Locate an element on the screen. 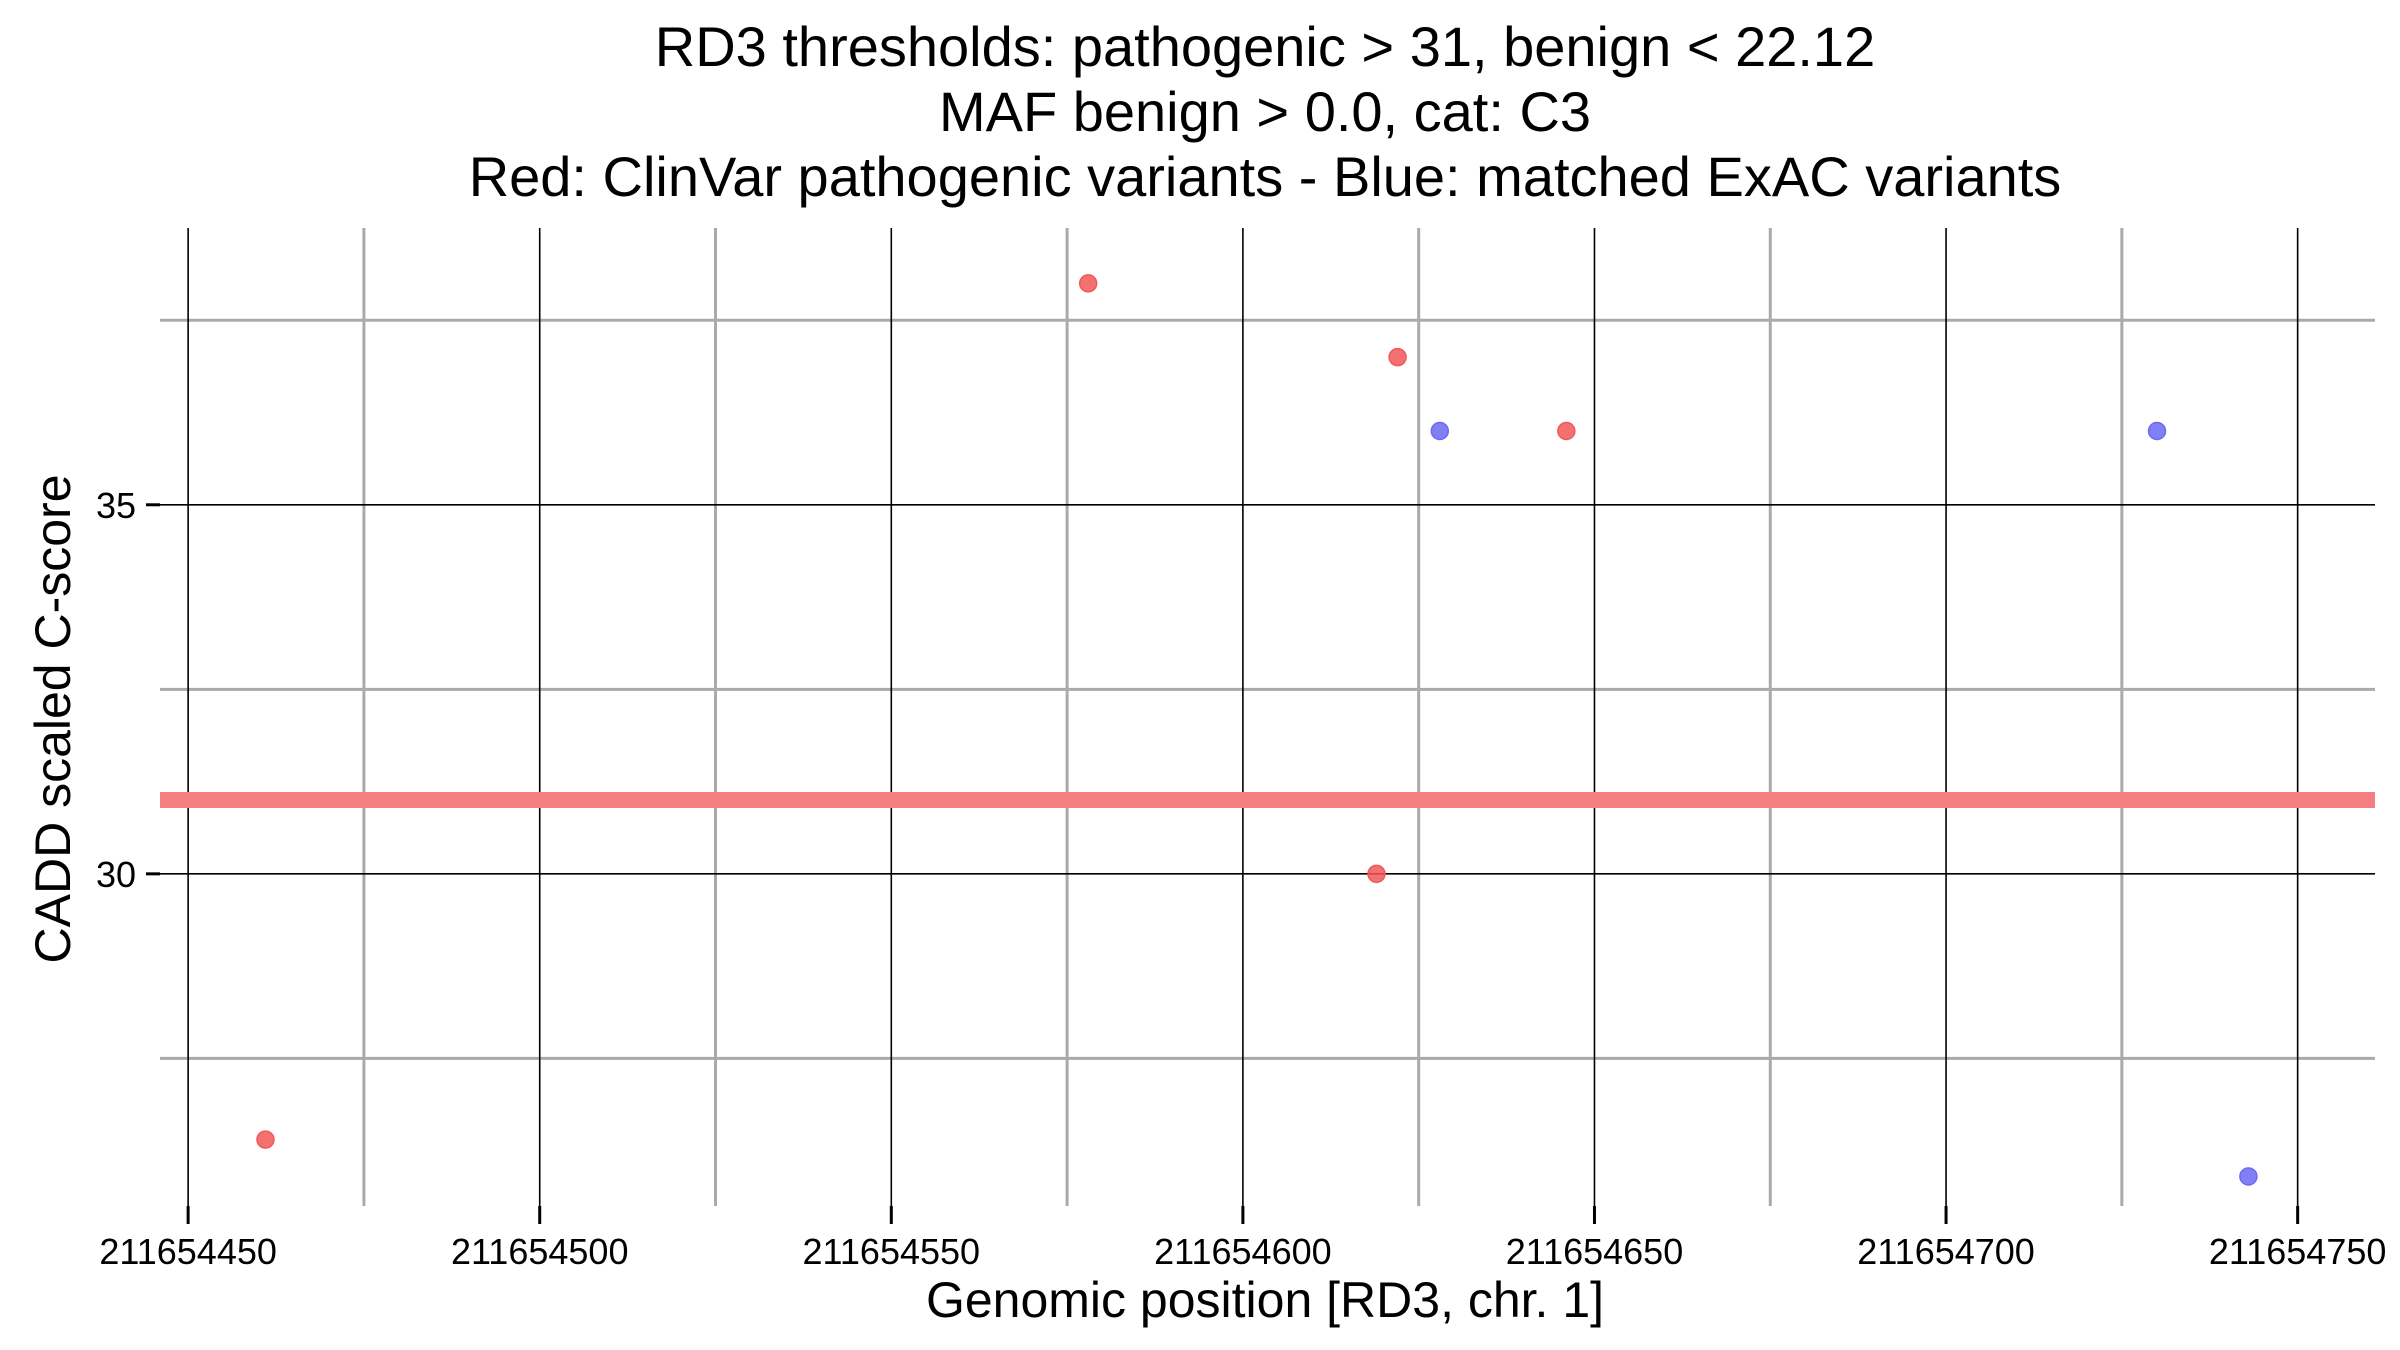  x-tick-label: 211654550 is located at coordinates (892, 1251).